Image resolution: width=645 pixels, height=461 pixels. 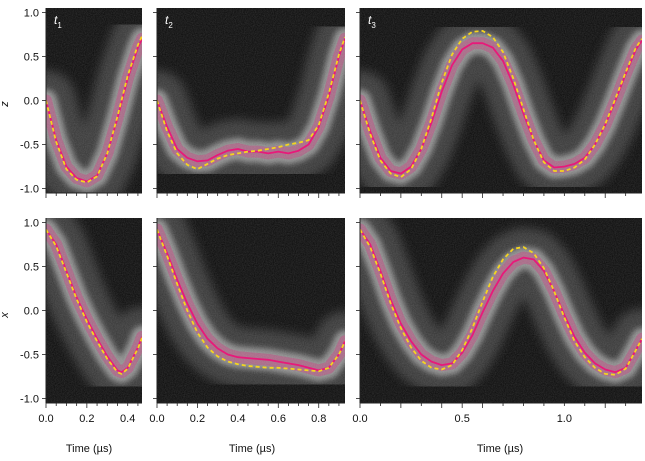 I want to click on panel-z-t2: t2, so click(x=249, y=103).